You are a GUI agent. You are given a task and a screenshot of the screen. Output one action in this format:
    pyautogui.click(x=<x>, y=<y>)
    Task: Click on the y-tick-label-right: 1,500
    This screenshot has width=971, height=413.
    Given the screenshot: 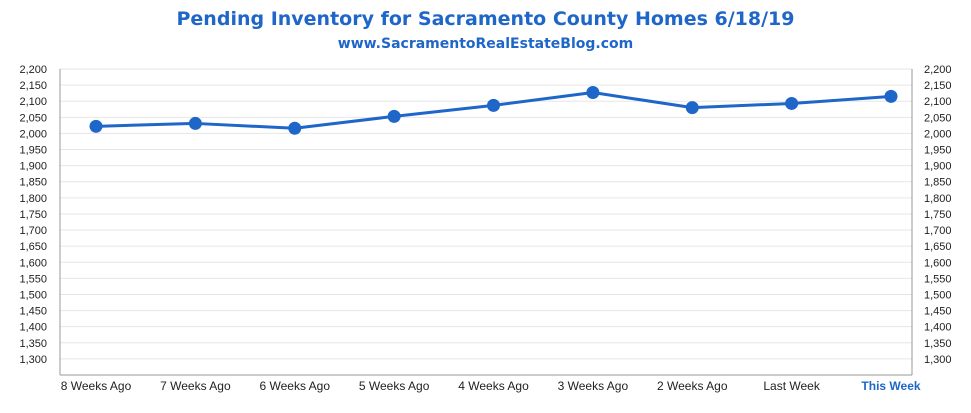 What is the action you would take?
    pyautogui.click(x=938, y=295)
    